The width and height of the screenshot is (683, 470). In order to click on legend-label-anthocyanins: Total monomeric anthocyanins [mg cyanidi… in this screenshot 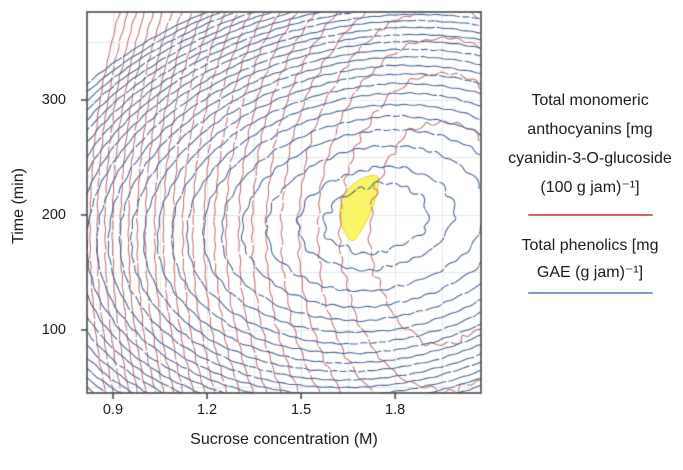, I will do `click(590, 144)`.